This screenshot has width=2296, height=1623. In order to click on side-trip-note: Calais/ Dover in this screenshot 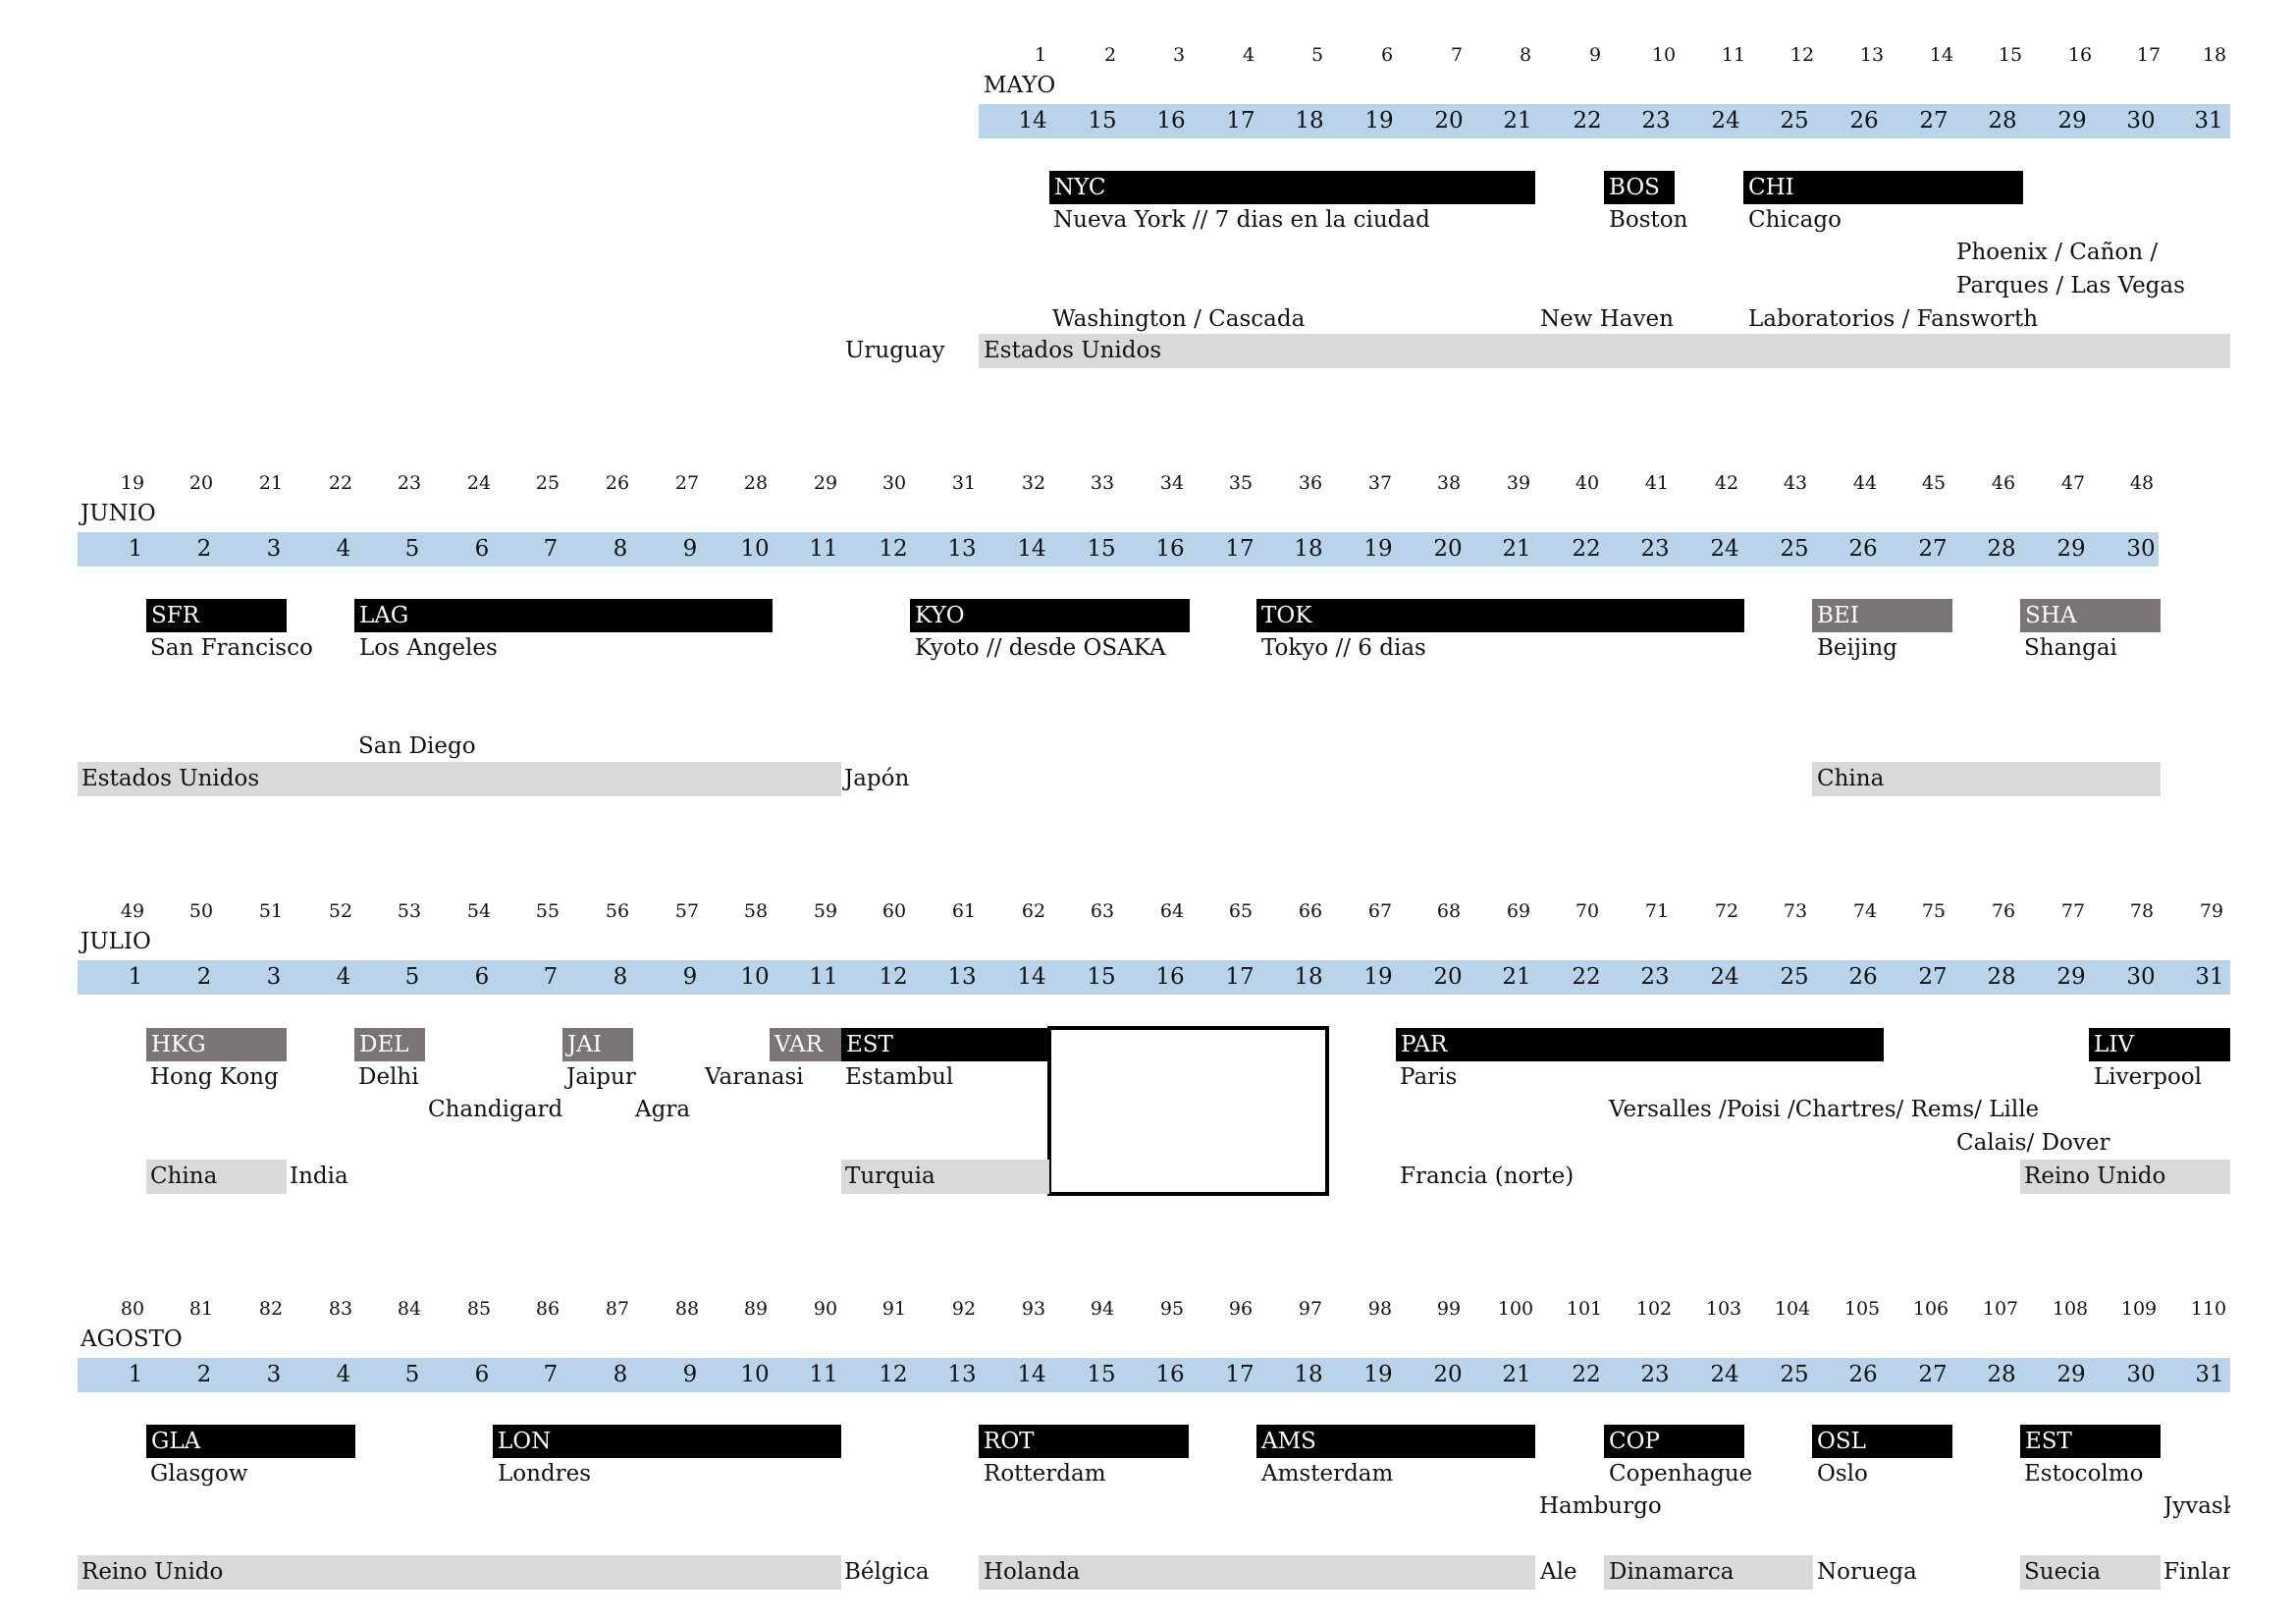, I will do `click(2033, 1143)`.